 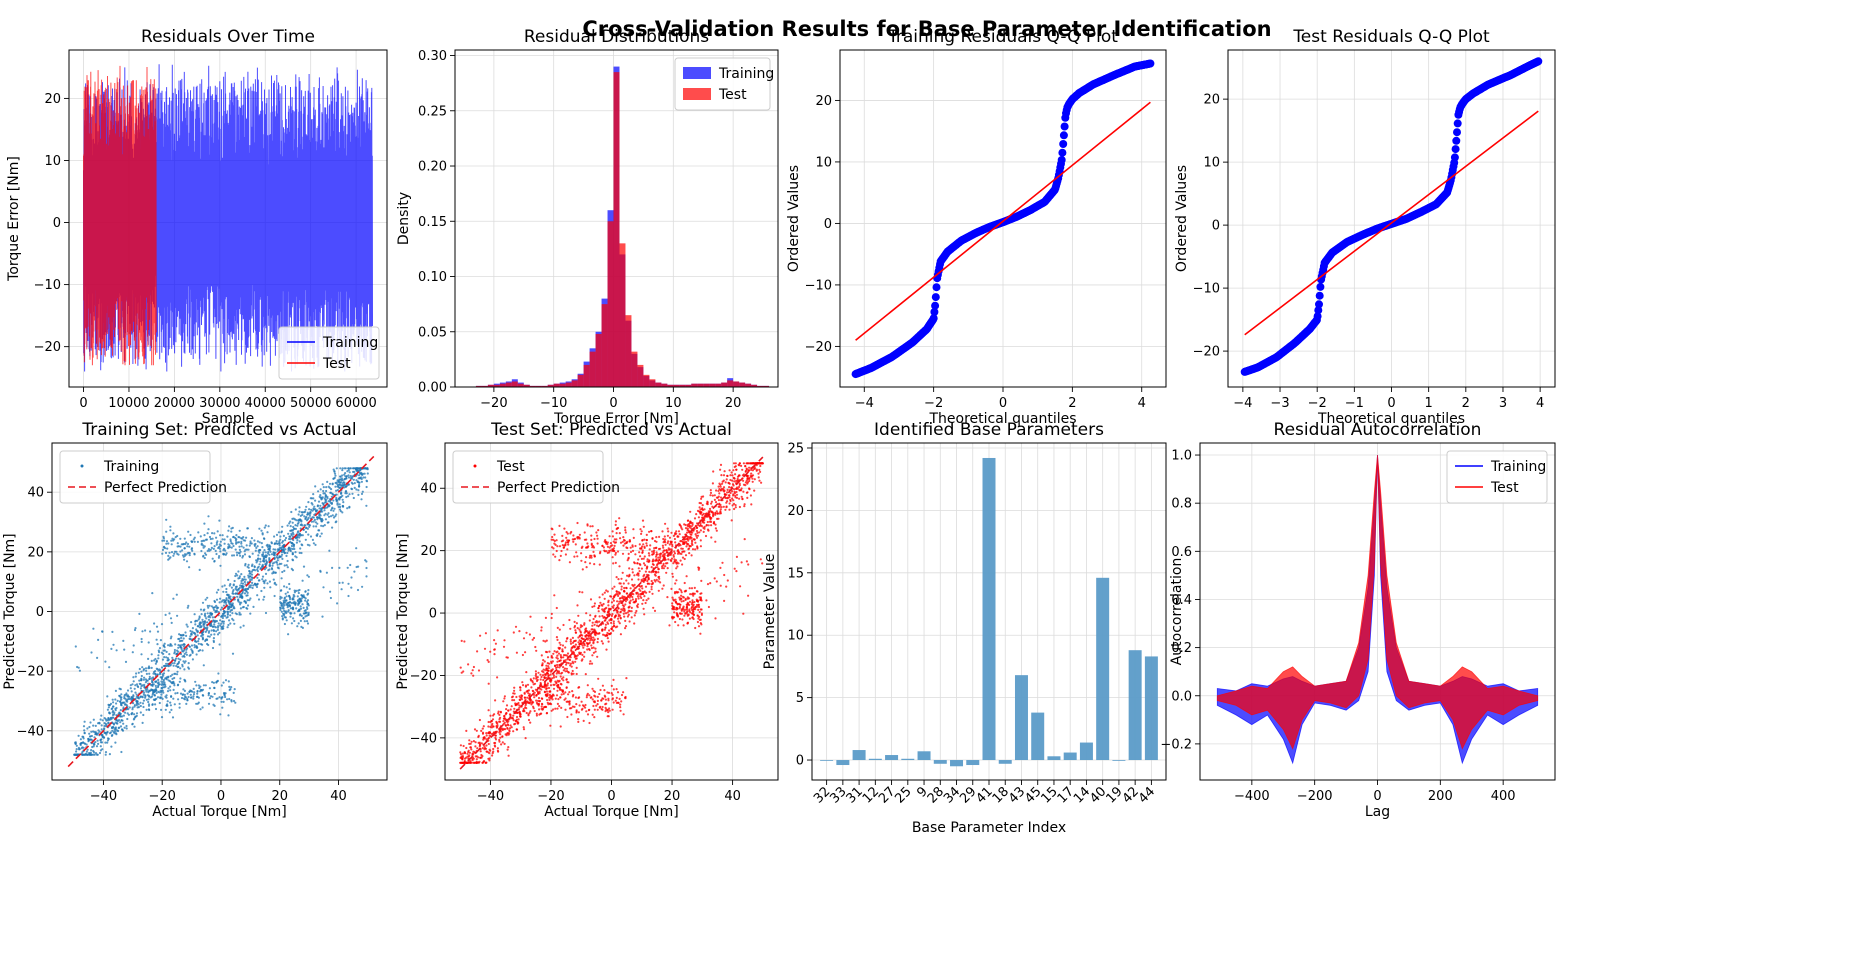 What do you see at coordinates (1317, 403) in the screenshot?
I see `x-tick-label: −2` at bounding box center [1317, 403].